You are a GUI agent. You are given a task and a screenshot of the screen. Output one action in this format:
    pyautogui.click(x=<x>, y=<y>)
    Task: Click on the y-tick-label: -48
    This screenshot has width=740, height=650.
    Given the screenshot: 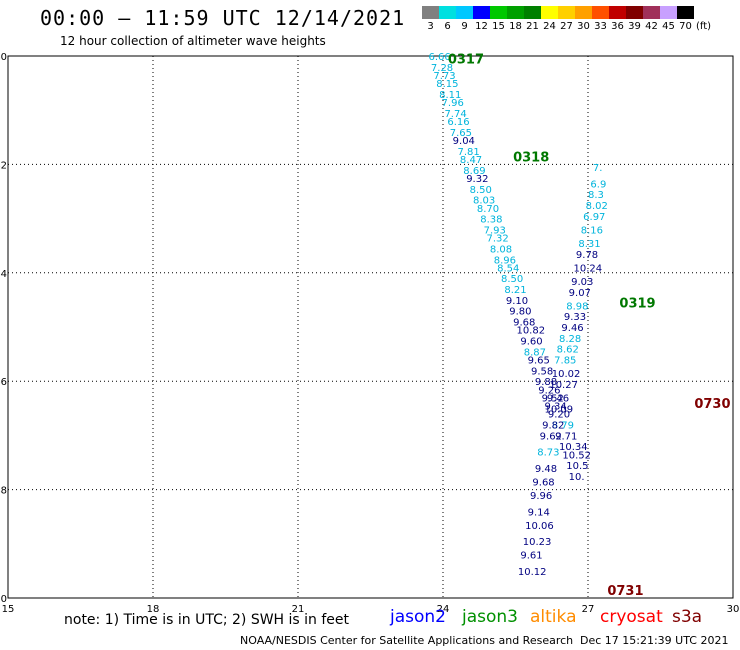 What is the action you would take?
    pyautogui.click(x=3, y=491)
    